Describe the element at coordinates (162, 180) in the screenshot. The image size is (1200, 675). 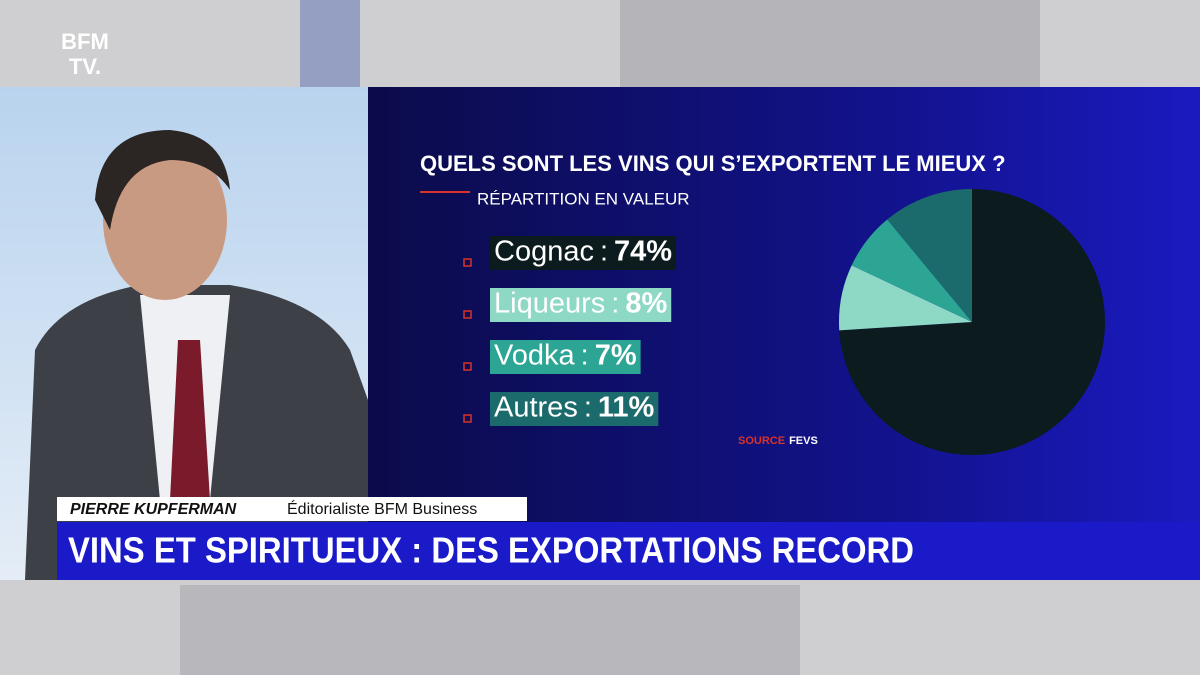
I see `presenter-hair` at that location.